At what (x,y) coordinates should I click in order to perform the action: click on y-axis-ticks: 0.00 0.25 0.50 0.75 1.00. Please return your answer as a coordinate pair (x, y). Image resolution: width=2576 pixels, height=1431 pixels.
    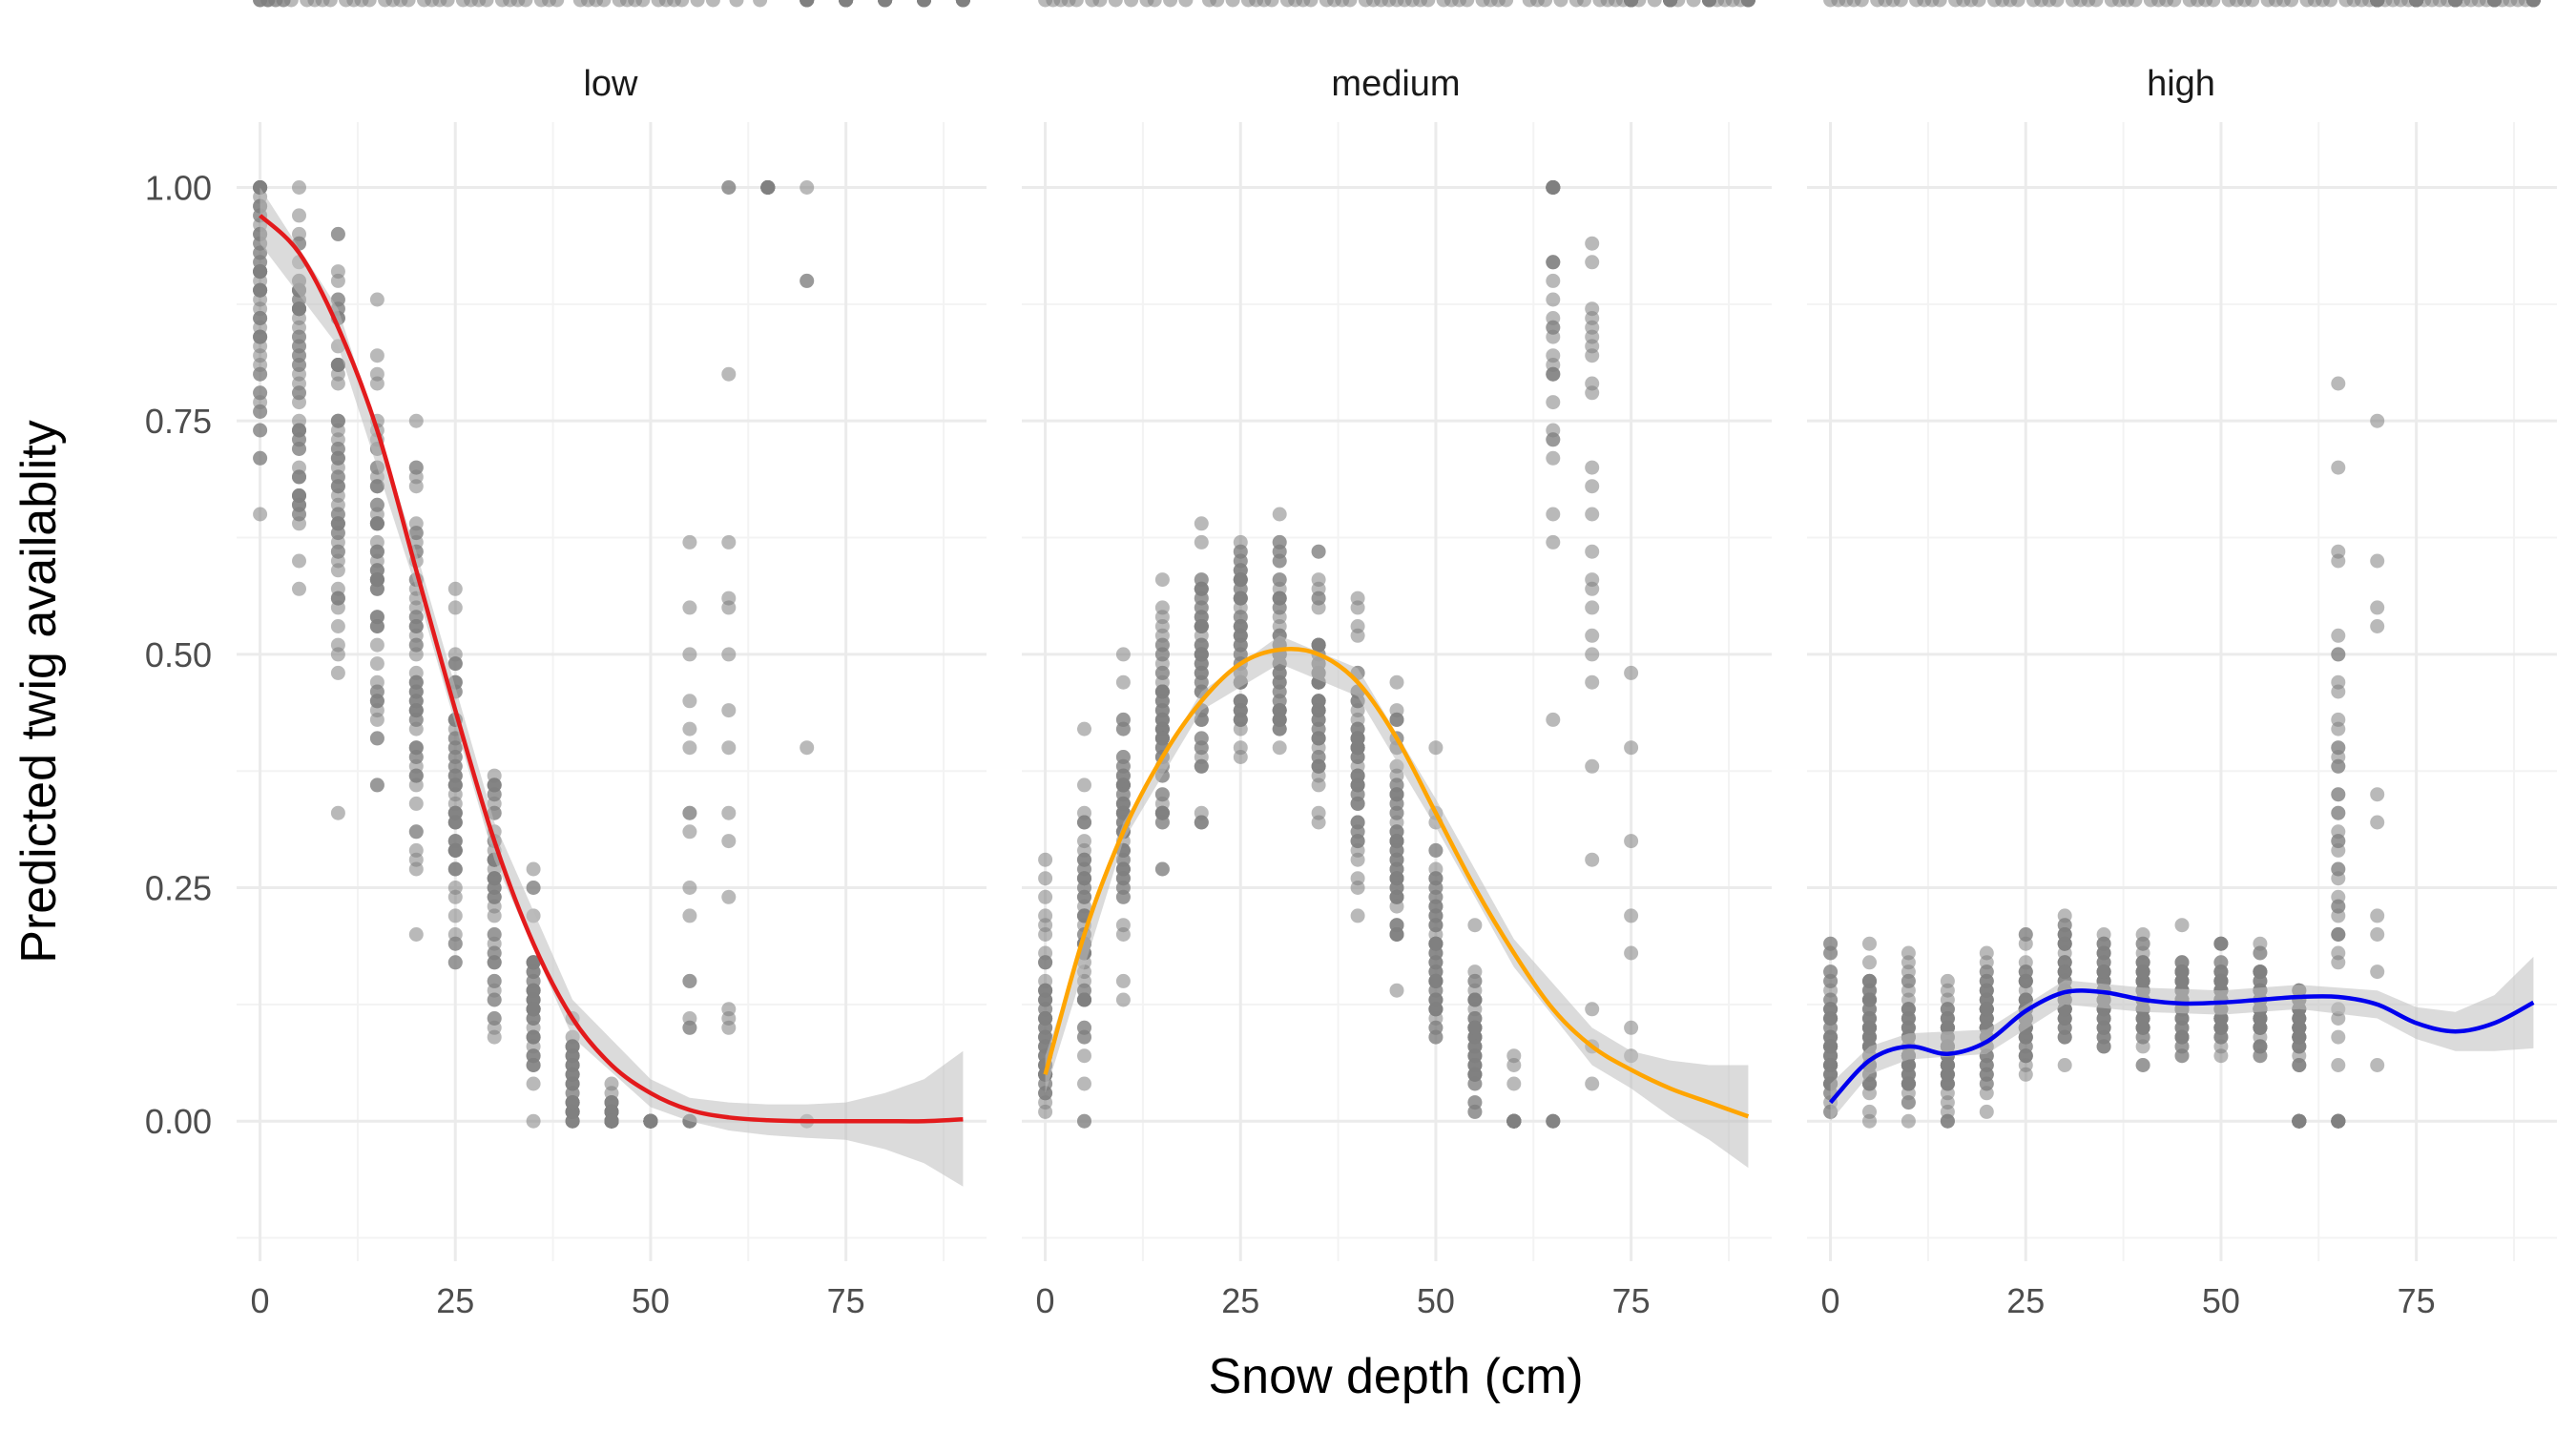
    Looking at the image, I should click on (178, 655).